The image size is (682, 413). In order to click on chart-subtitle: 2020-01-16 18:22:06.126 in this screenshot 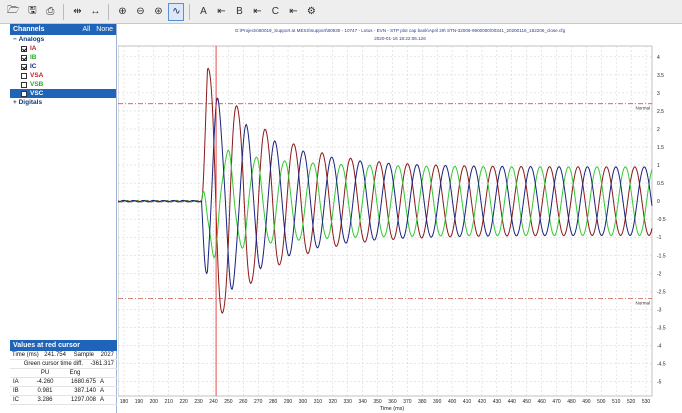, I will do `click(400, 38)`.